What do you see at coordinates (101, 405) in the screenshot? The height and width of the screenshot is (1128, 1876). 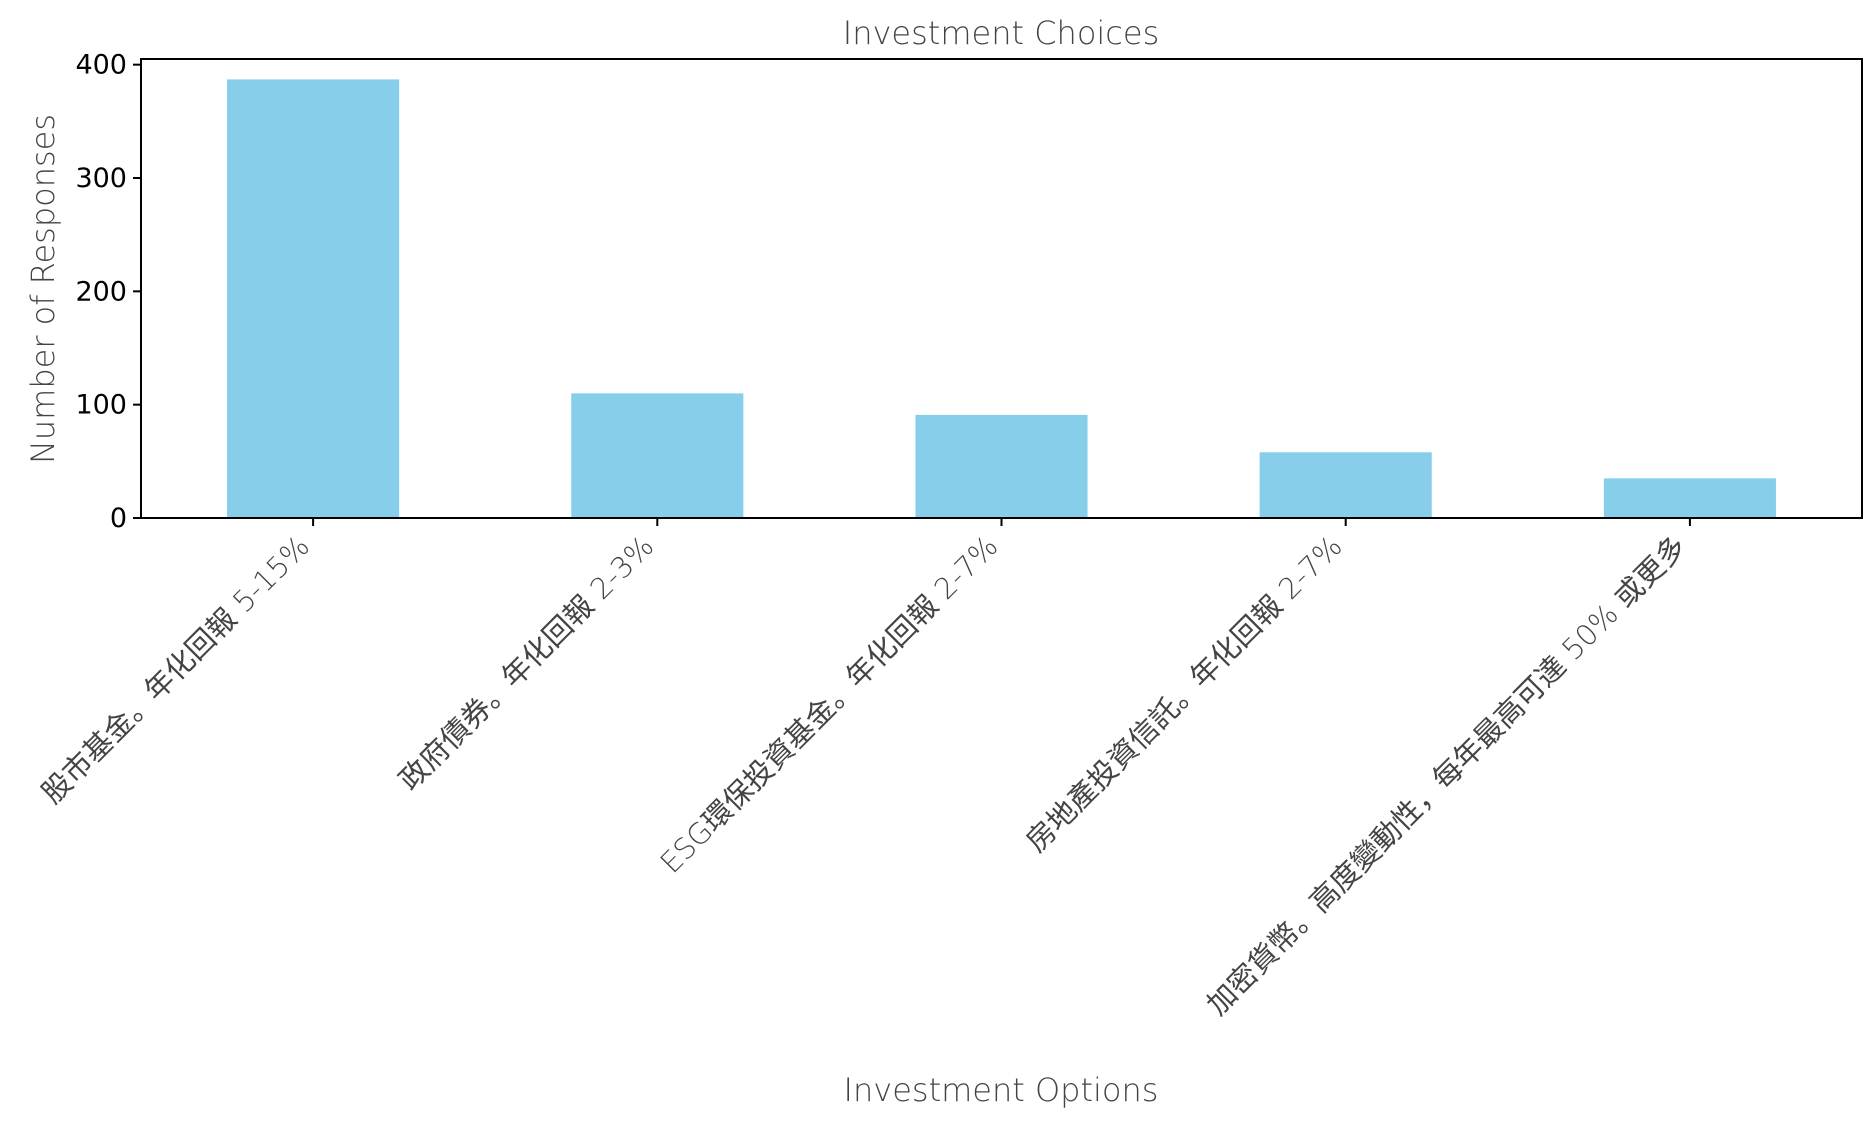 I see `y-tick-label-100: 100` at bounding box center [101, 405].